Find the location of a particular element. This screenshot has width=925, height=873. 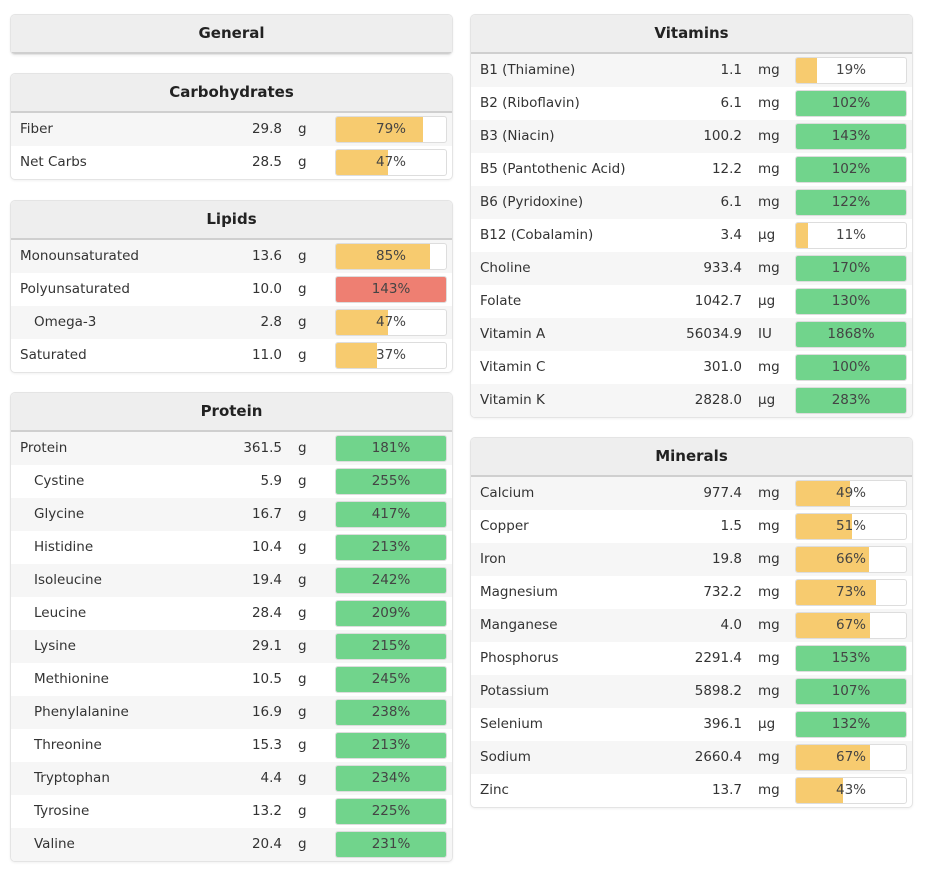

nutrient-name: Vitamin A is located at coordinates (513, 334).